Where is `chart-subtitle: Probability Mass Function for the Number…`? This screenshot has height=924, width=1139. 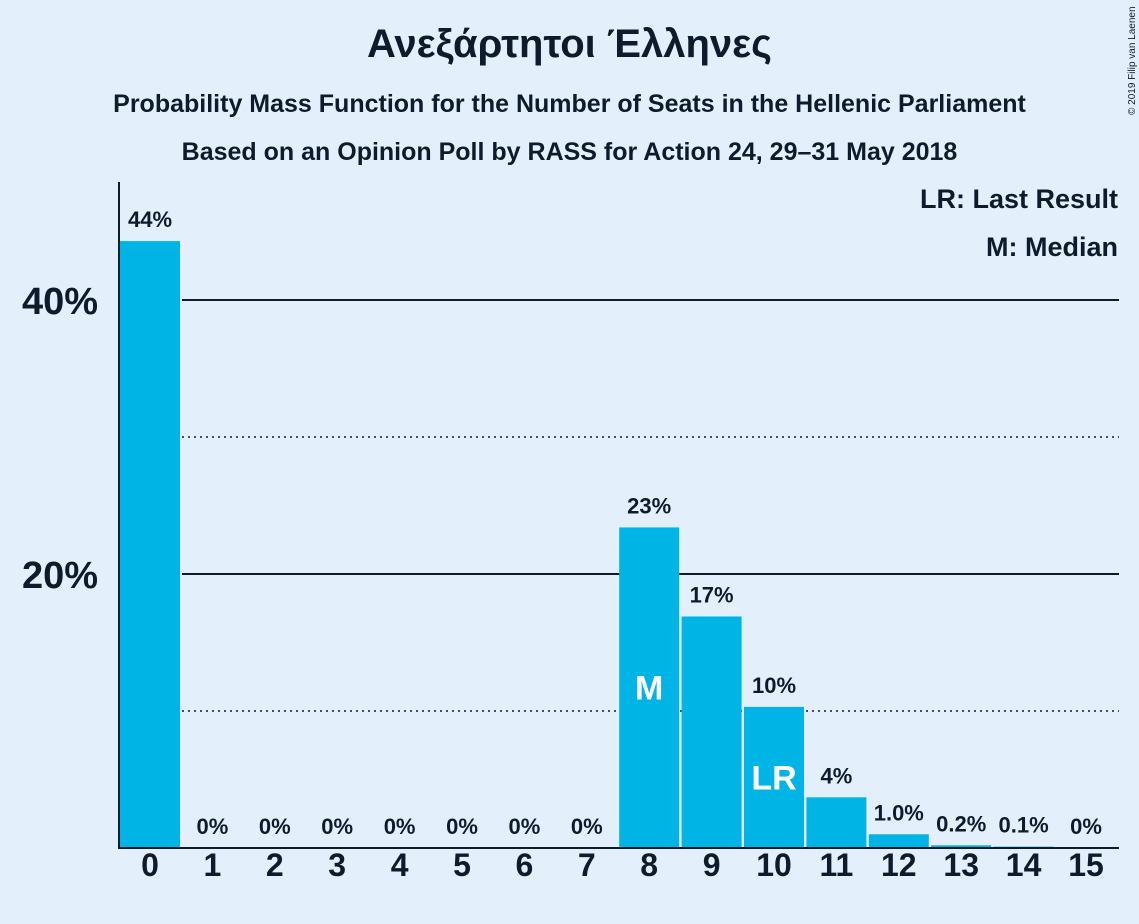
chart-subtitle: Probability Mass Function for the Number… is located at coordinates (569, 104).